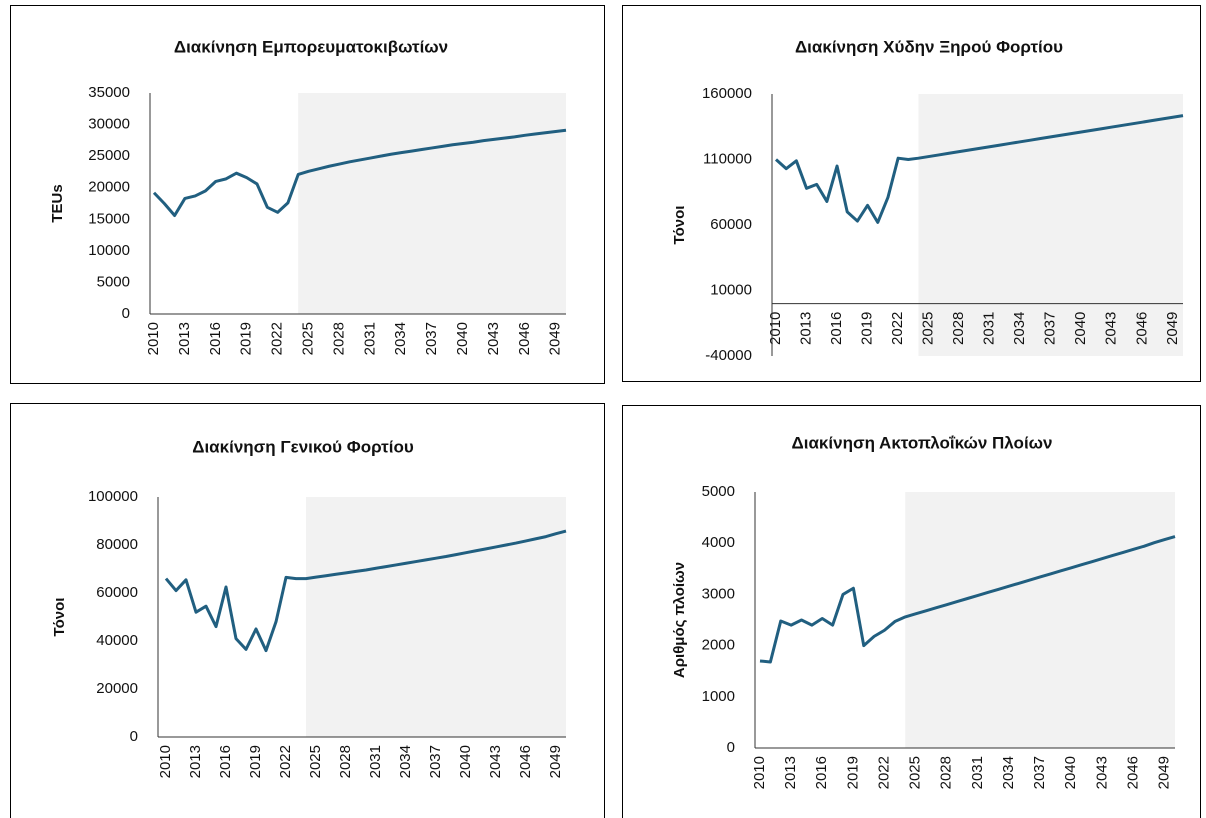  I want to click on chart-title: Διακίνηση Ακτοπλοΐκών Πλοίων, so click(922, 442).